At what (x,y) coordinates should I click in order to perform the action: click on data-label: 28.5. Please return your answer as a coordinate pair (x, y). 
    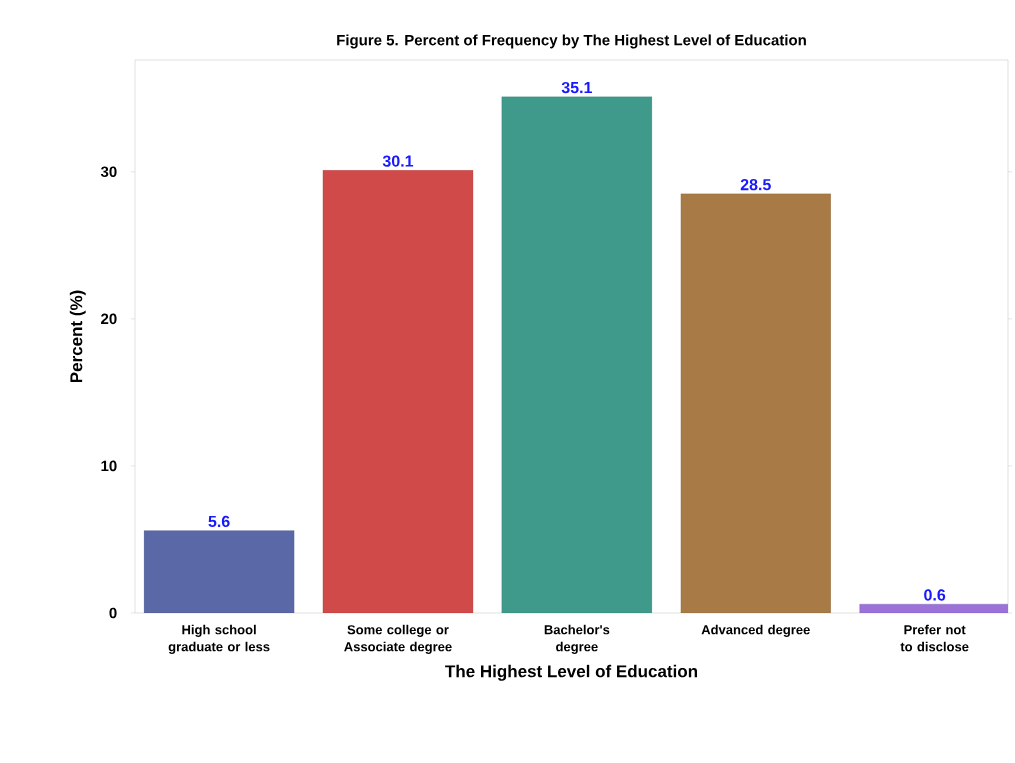
    Looking at the image, I should click on (755, 184).